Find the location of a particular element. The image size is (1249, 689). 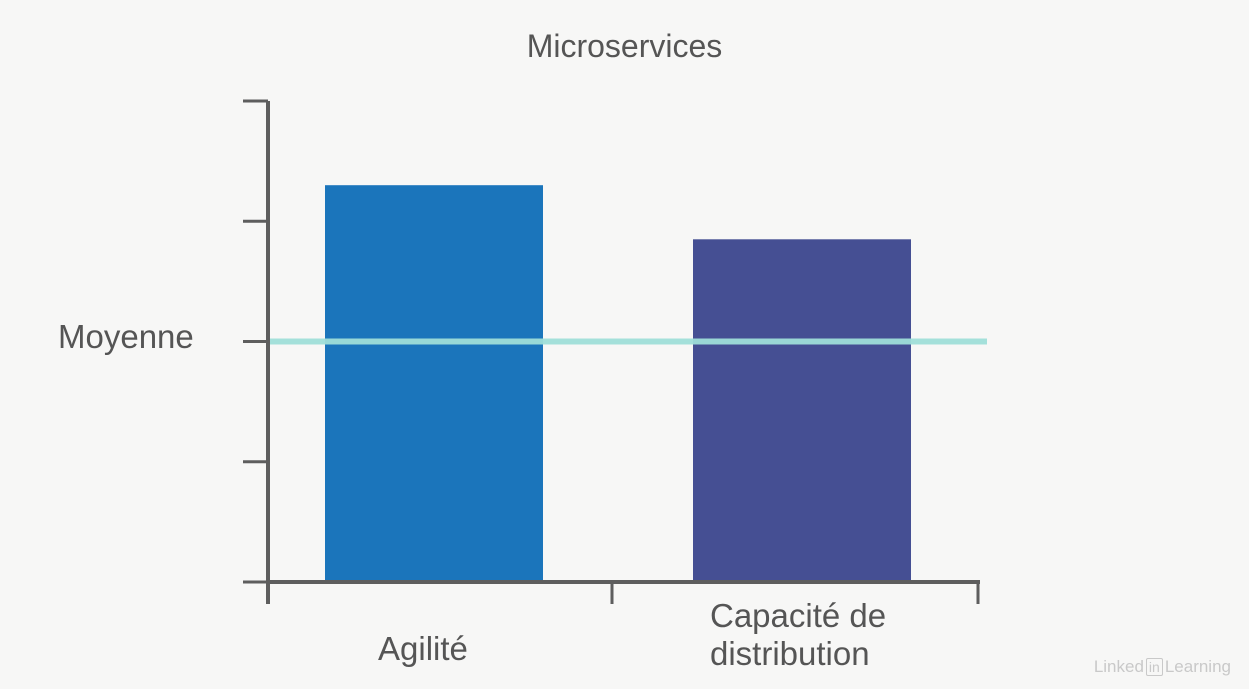

watermark-in-box: in is located at coordinates (1154, 667).